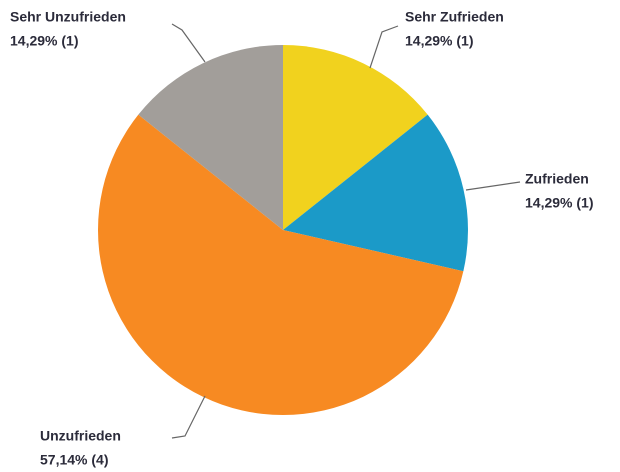 Image resolution: width=620 pixels, height=472 pixels. What do you see at coordinates (74, 460) in the screenshot?
I see `slice-value-label: 57,14% (4)` at bounding box center [74, 460].